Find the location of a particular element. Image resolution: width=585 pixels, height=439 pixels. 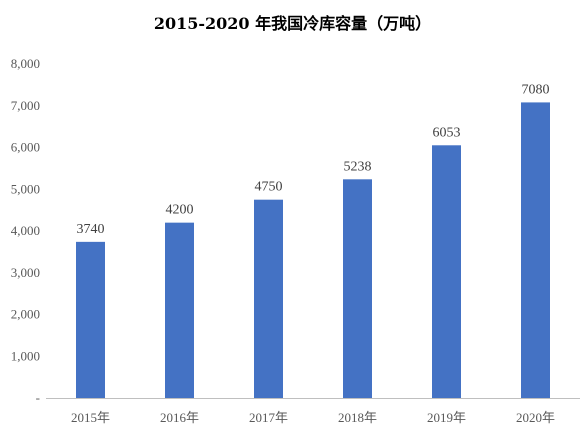

y-tick-label: 8,000 is located at coordinates (25, 63).